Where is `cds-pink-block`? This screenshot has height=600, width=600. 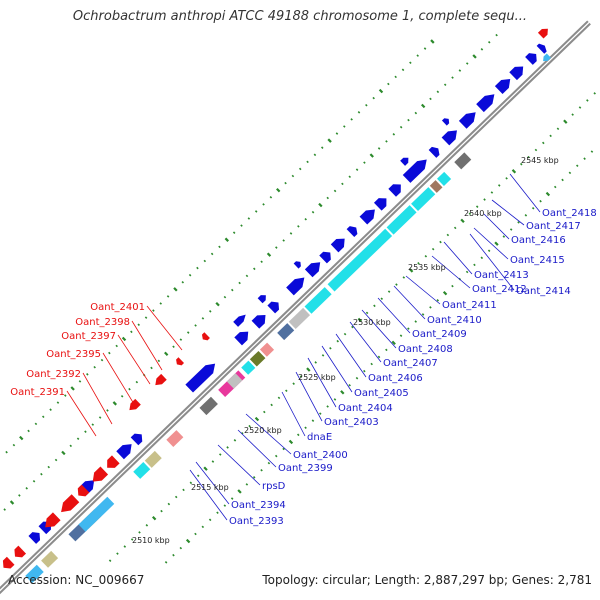
cds-pink-block is located at coordinates (175, 438).